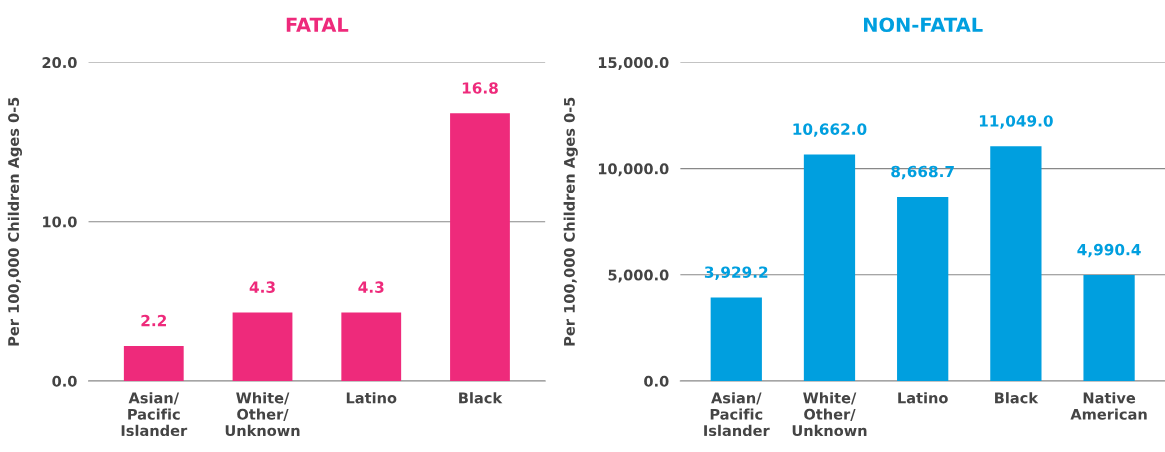 The width and height of the screenshot is (1165, 452). What do you see at coordinates (60, 222) in the screenshot?
I see `y-tick-label: 10.0` at bounding box center [60, 222].